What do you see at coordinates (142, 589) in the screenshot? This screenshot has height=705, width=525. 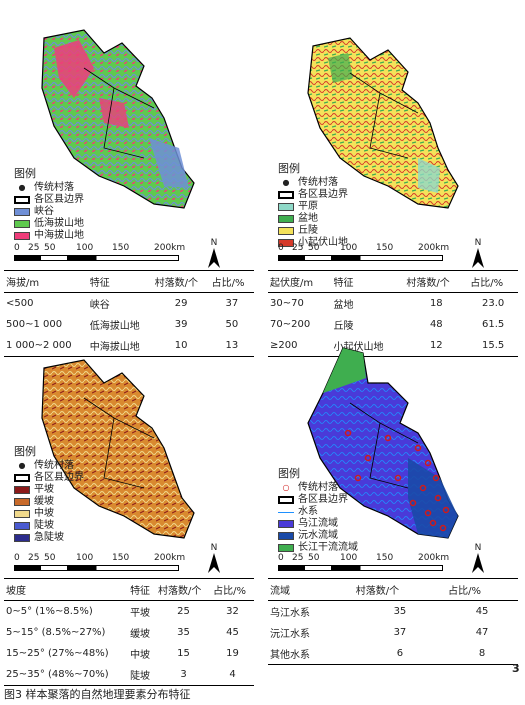 I see `table-header: 特征` at bounding box center [142, 589].